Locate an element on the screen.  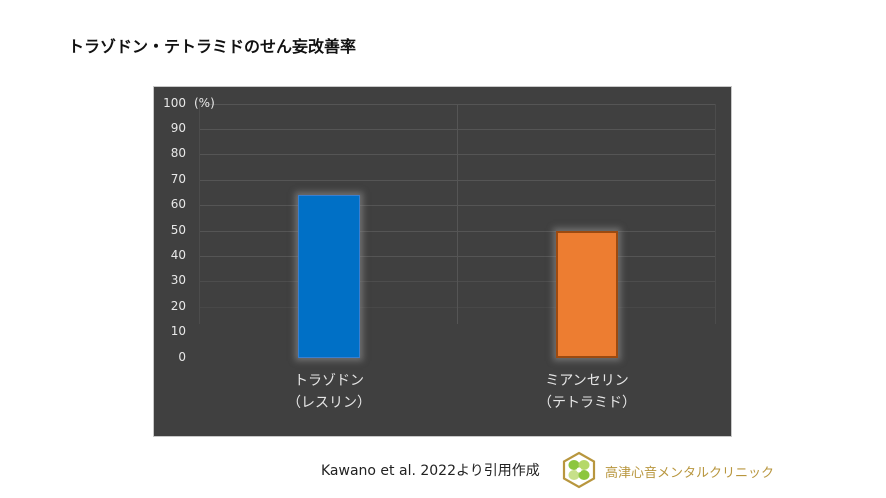
x-label-trazodone: トラゾドン （レスリン） is located at coordinates (329, 392).